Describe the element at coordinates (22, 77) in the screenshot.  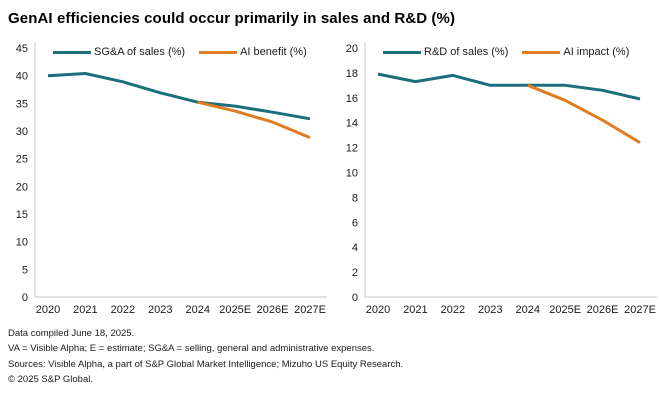
I see `y-tick-label: 40` at that location.